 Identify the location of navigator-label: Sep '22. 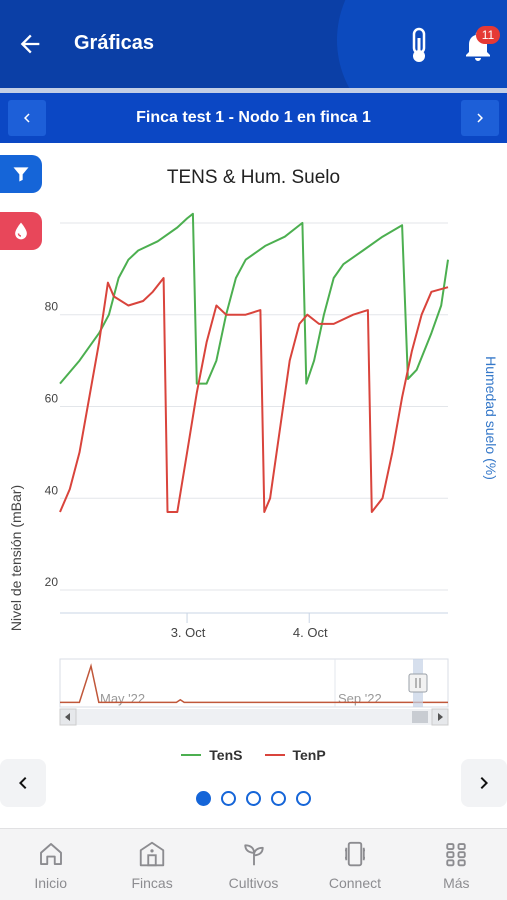
(360, 698).